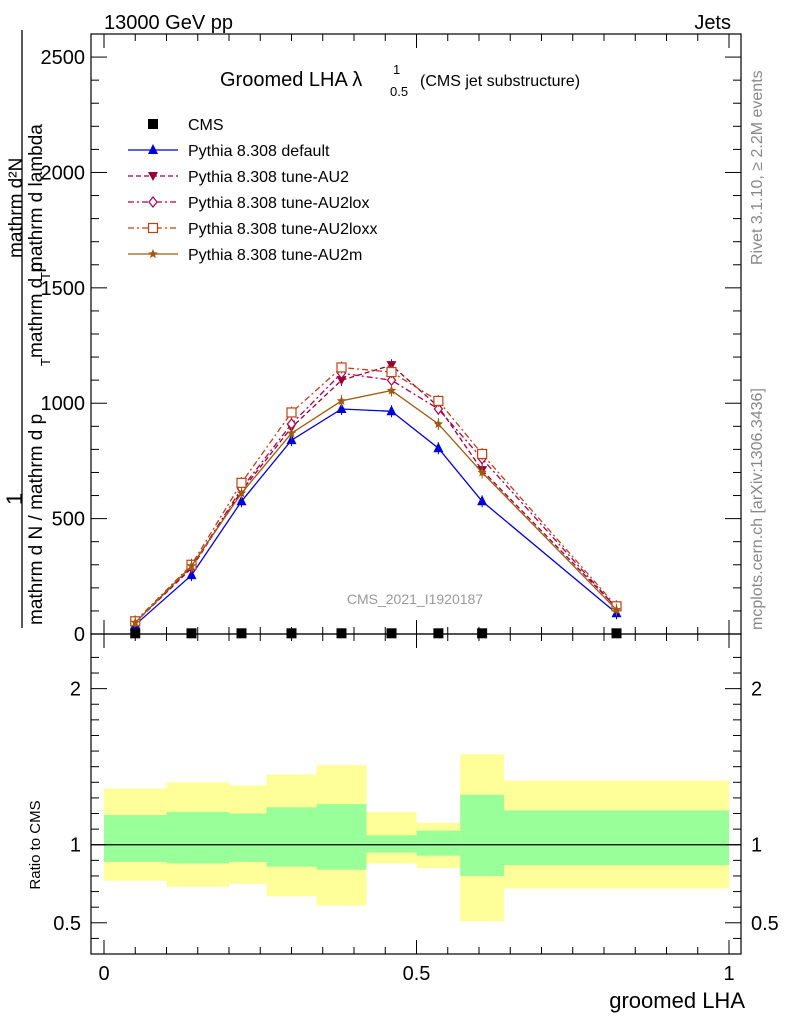  Describe the element at coordinates (206, 125) in the screenshot. I see `legend-label: CMS` at that location.